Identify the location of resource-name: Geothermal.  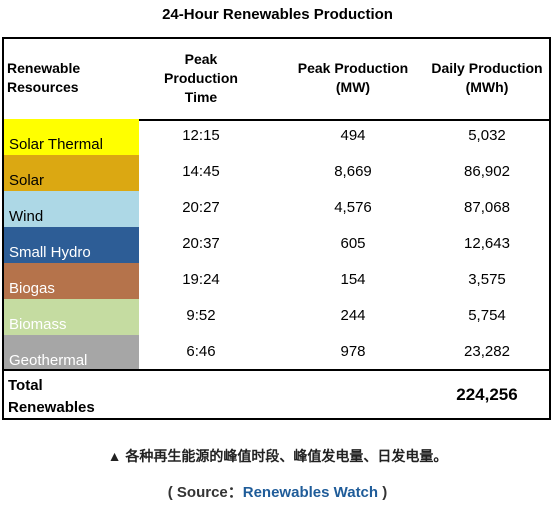
(48, 360).